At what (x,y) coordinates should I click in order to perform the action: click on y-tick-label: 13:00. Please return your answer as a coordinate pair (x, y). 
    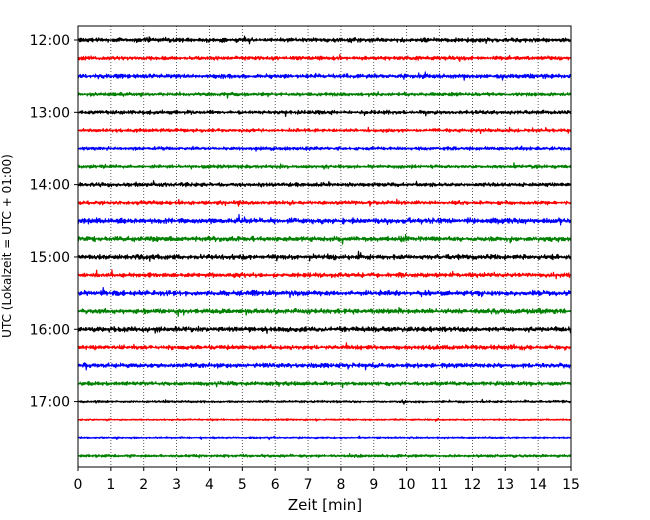
    Looking at the image, I should click on (50, 113).